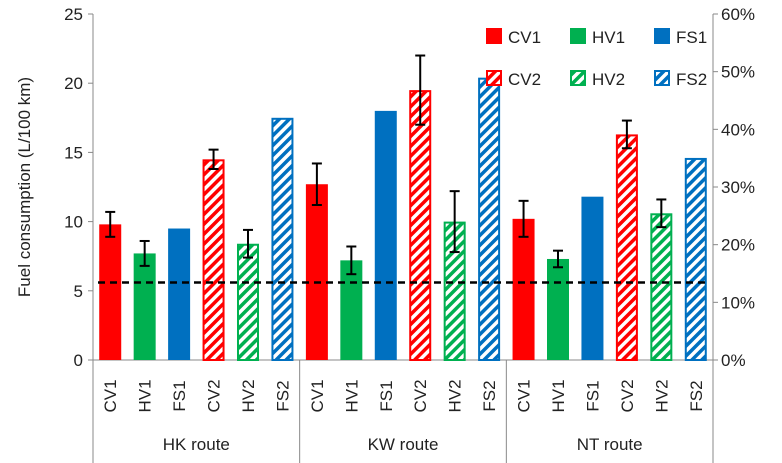 The width and height of the screenshot is (782, 463). What do you see at coordinates (420, 226) in the screenshot?
I see `bar-kw-cv2` at bounding box center [420, 226].